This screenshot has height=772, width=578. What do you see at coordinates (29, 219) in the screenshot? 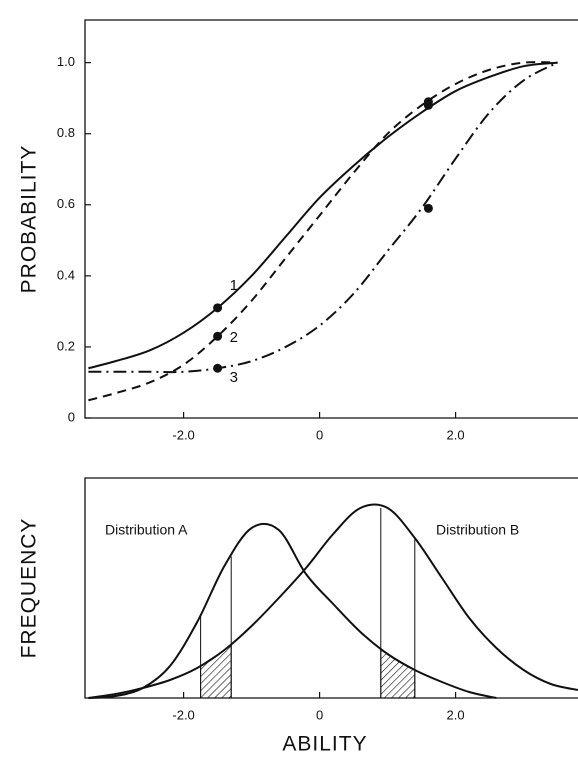
I see `y-axis-title: PROBABILITY` at bounding box center [29, 219].